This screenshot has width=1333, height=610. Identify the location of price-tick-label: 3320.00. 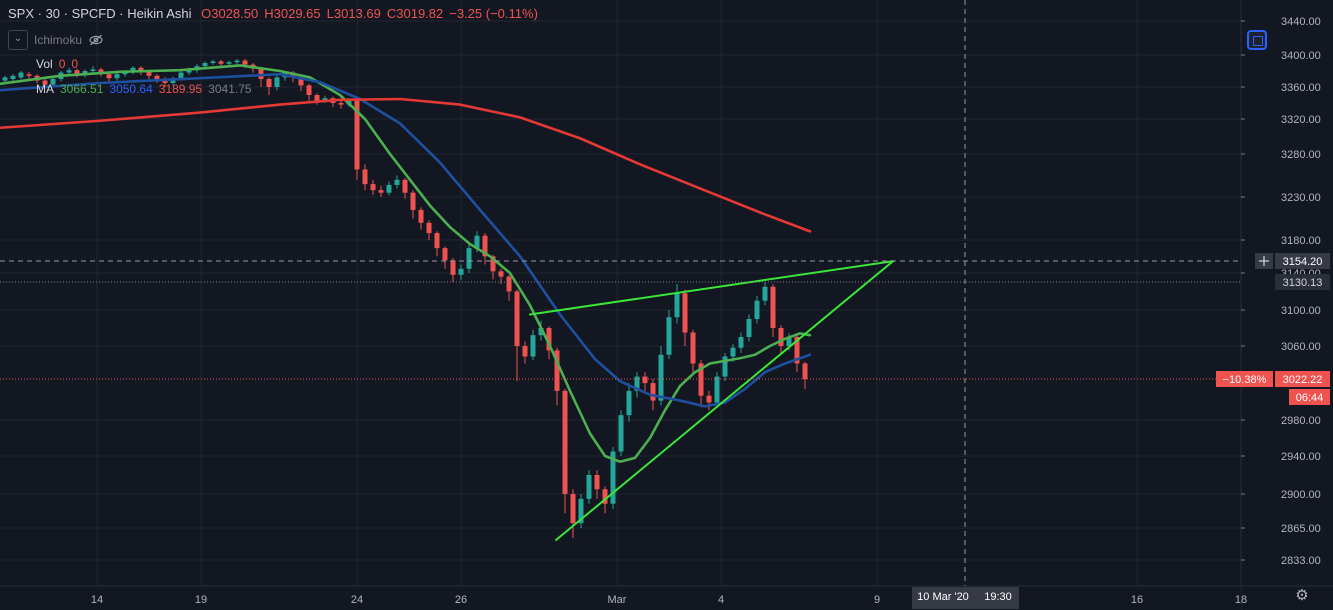
(1301, 120).